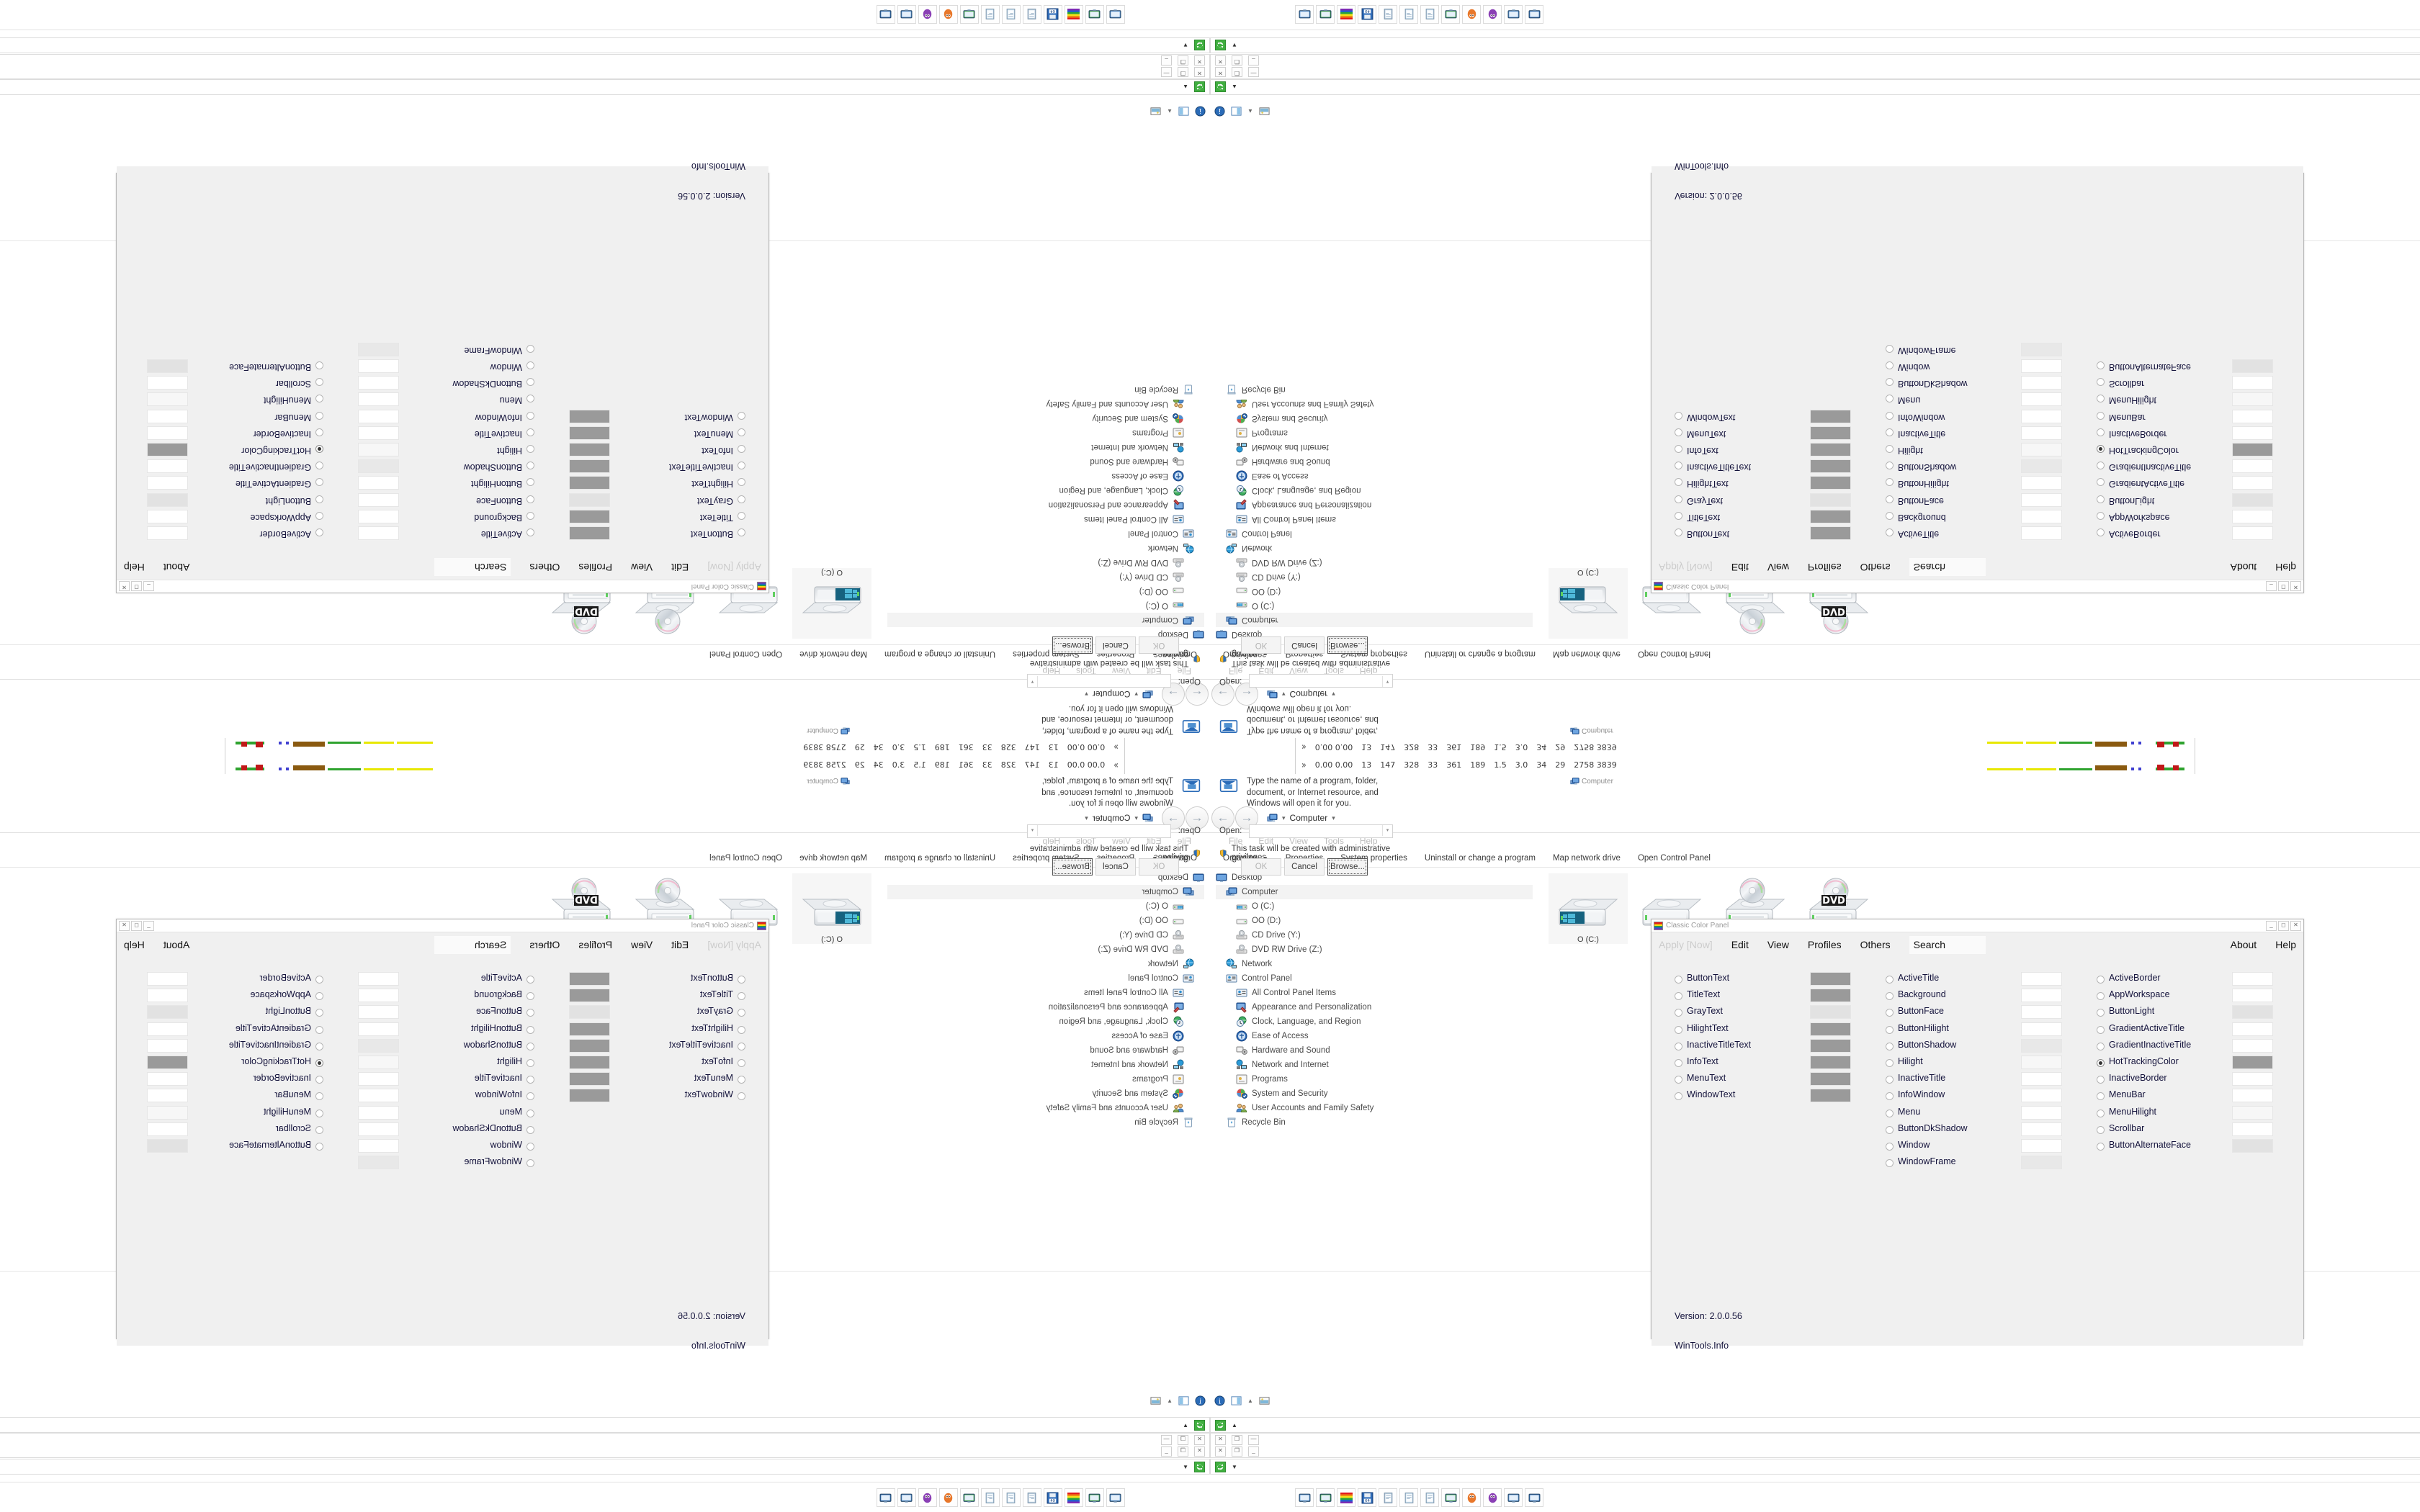 This screenshot has width=2420, height=1512. Describe the element at coordinates (1588, 603) in the screenshot. I see `drive-item: O (C:)` at that location.